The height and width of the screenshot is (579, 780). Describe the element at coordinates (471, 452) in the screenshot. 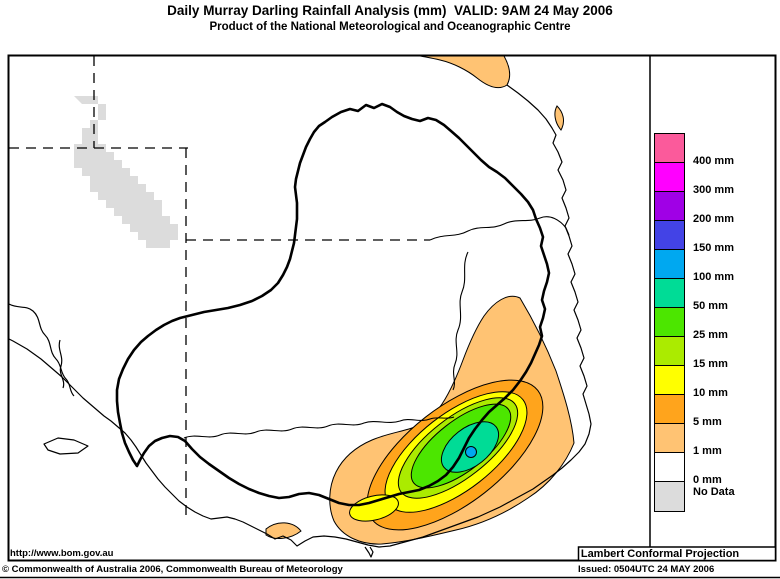

I see `contour-100mm` at that location.